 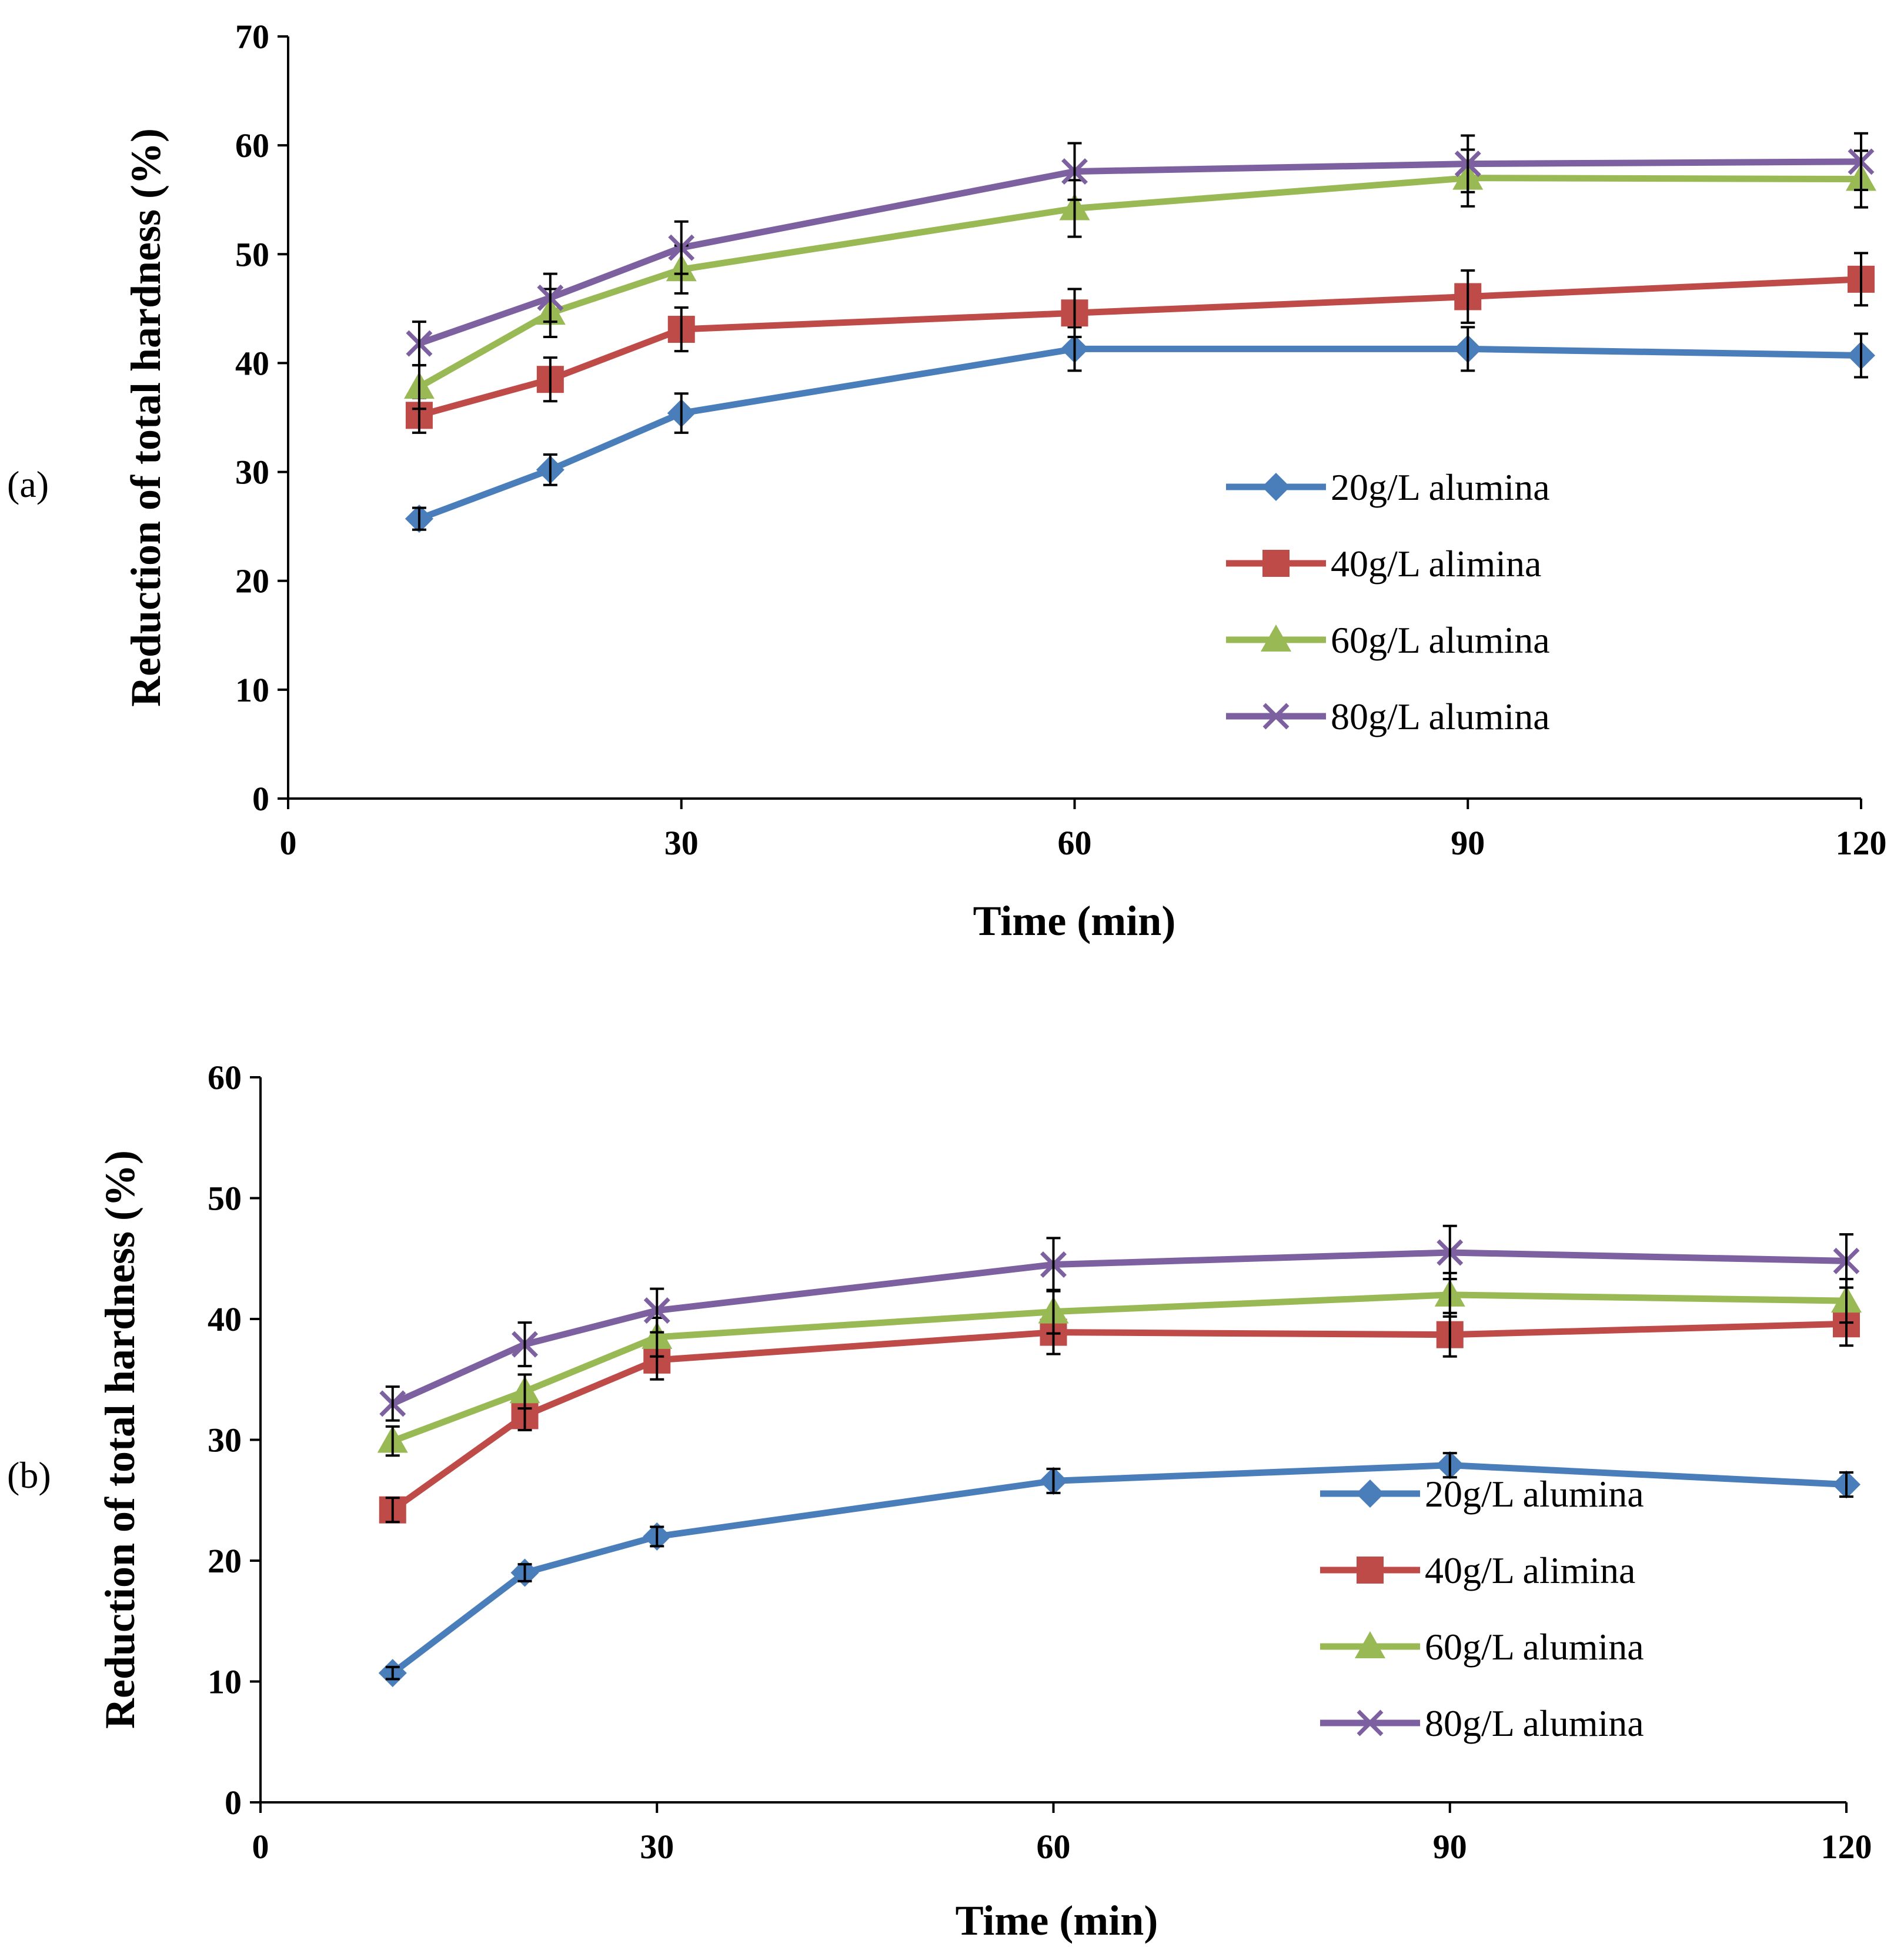 What do you see at coordinates (225, 1561) in the screenshot?
I see `y-tick-label: 20` at bounding box center [225, 1561].